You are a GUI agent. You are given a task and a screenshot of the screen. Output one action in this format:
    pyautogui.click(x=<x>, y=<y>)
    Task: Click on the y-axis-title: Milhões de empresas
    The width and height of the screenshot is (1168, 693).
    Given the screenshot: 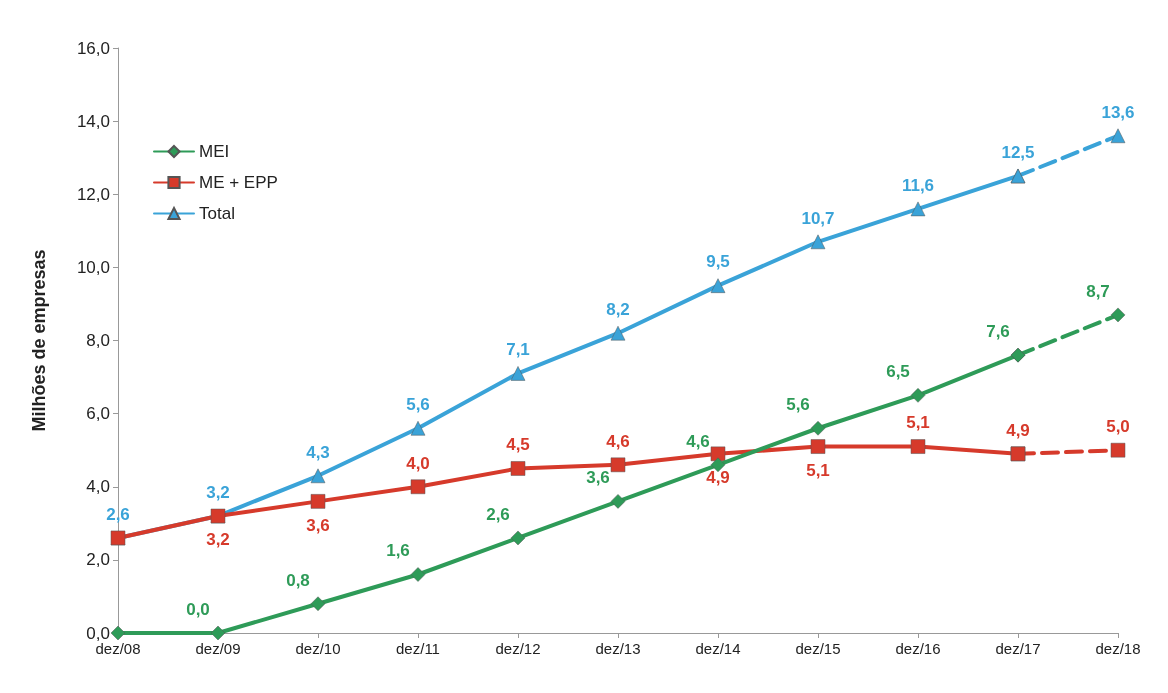 What is the action you would take?
    pyautogui.click(x=39, y=340)
    